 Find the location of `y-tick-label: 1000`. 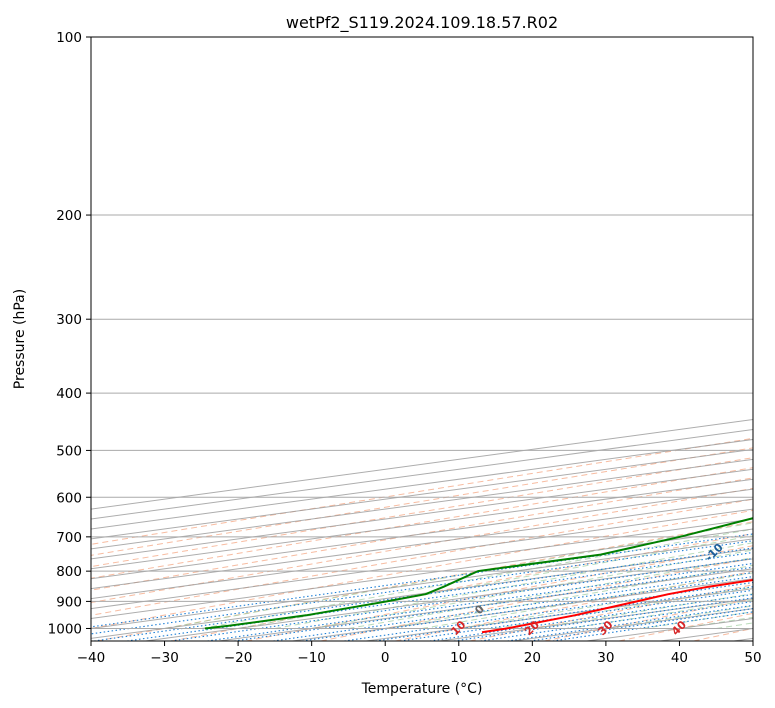

y-tick-label: 1000 is located at coordinates (65, 629).